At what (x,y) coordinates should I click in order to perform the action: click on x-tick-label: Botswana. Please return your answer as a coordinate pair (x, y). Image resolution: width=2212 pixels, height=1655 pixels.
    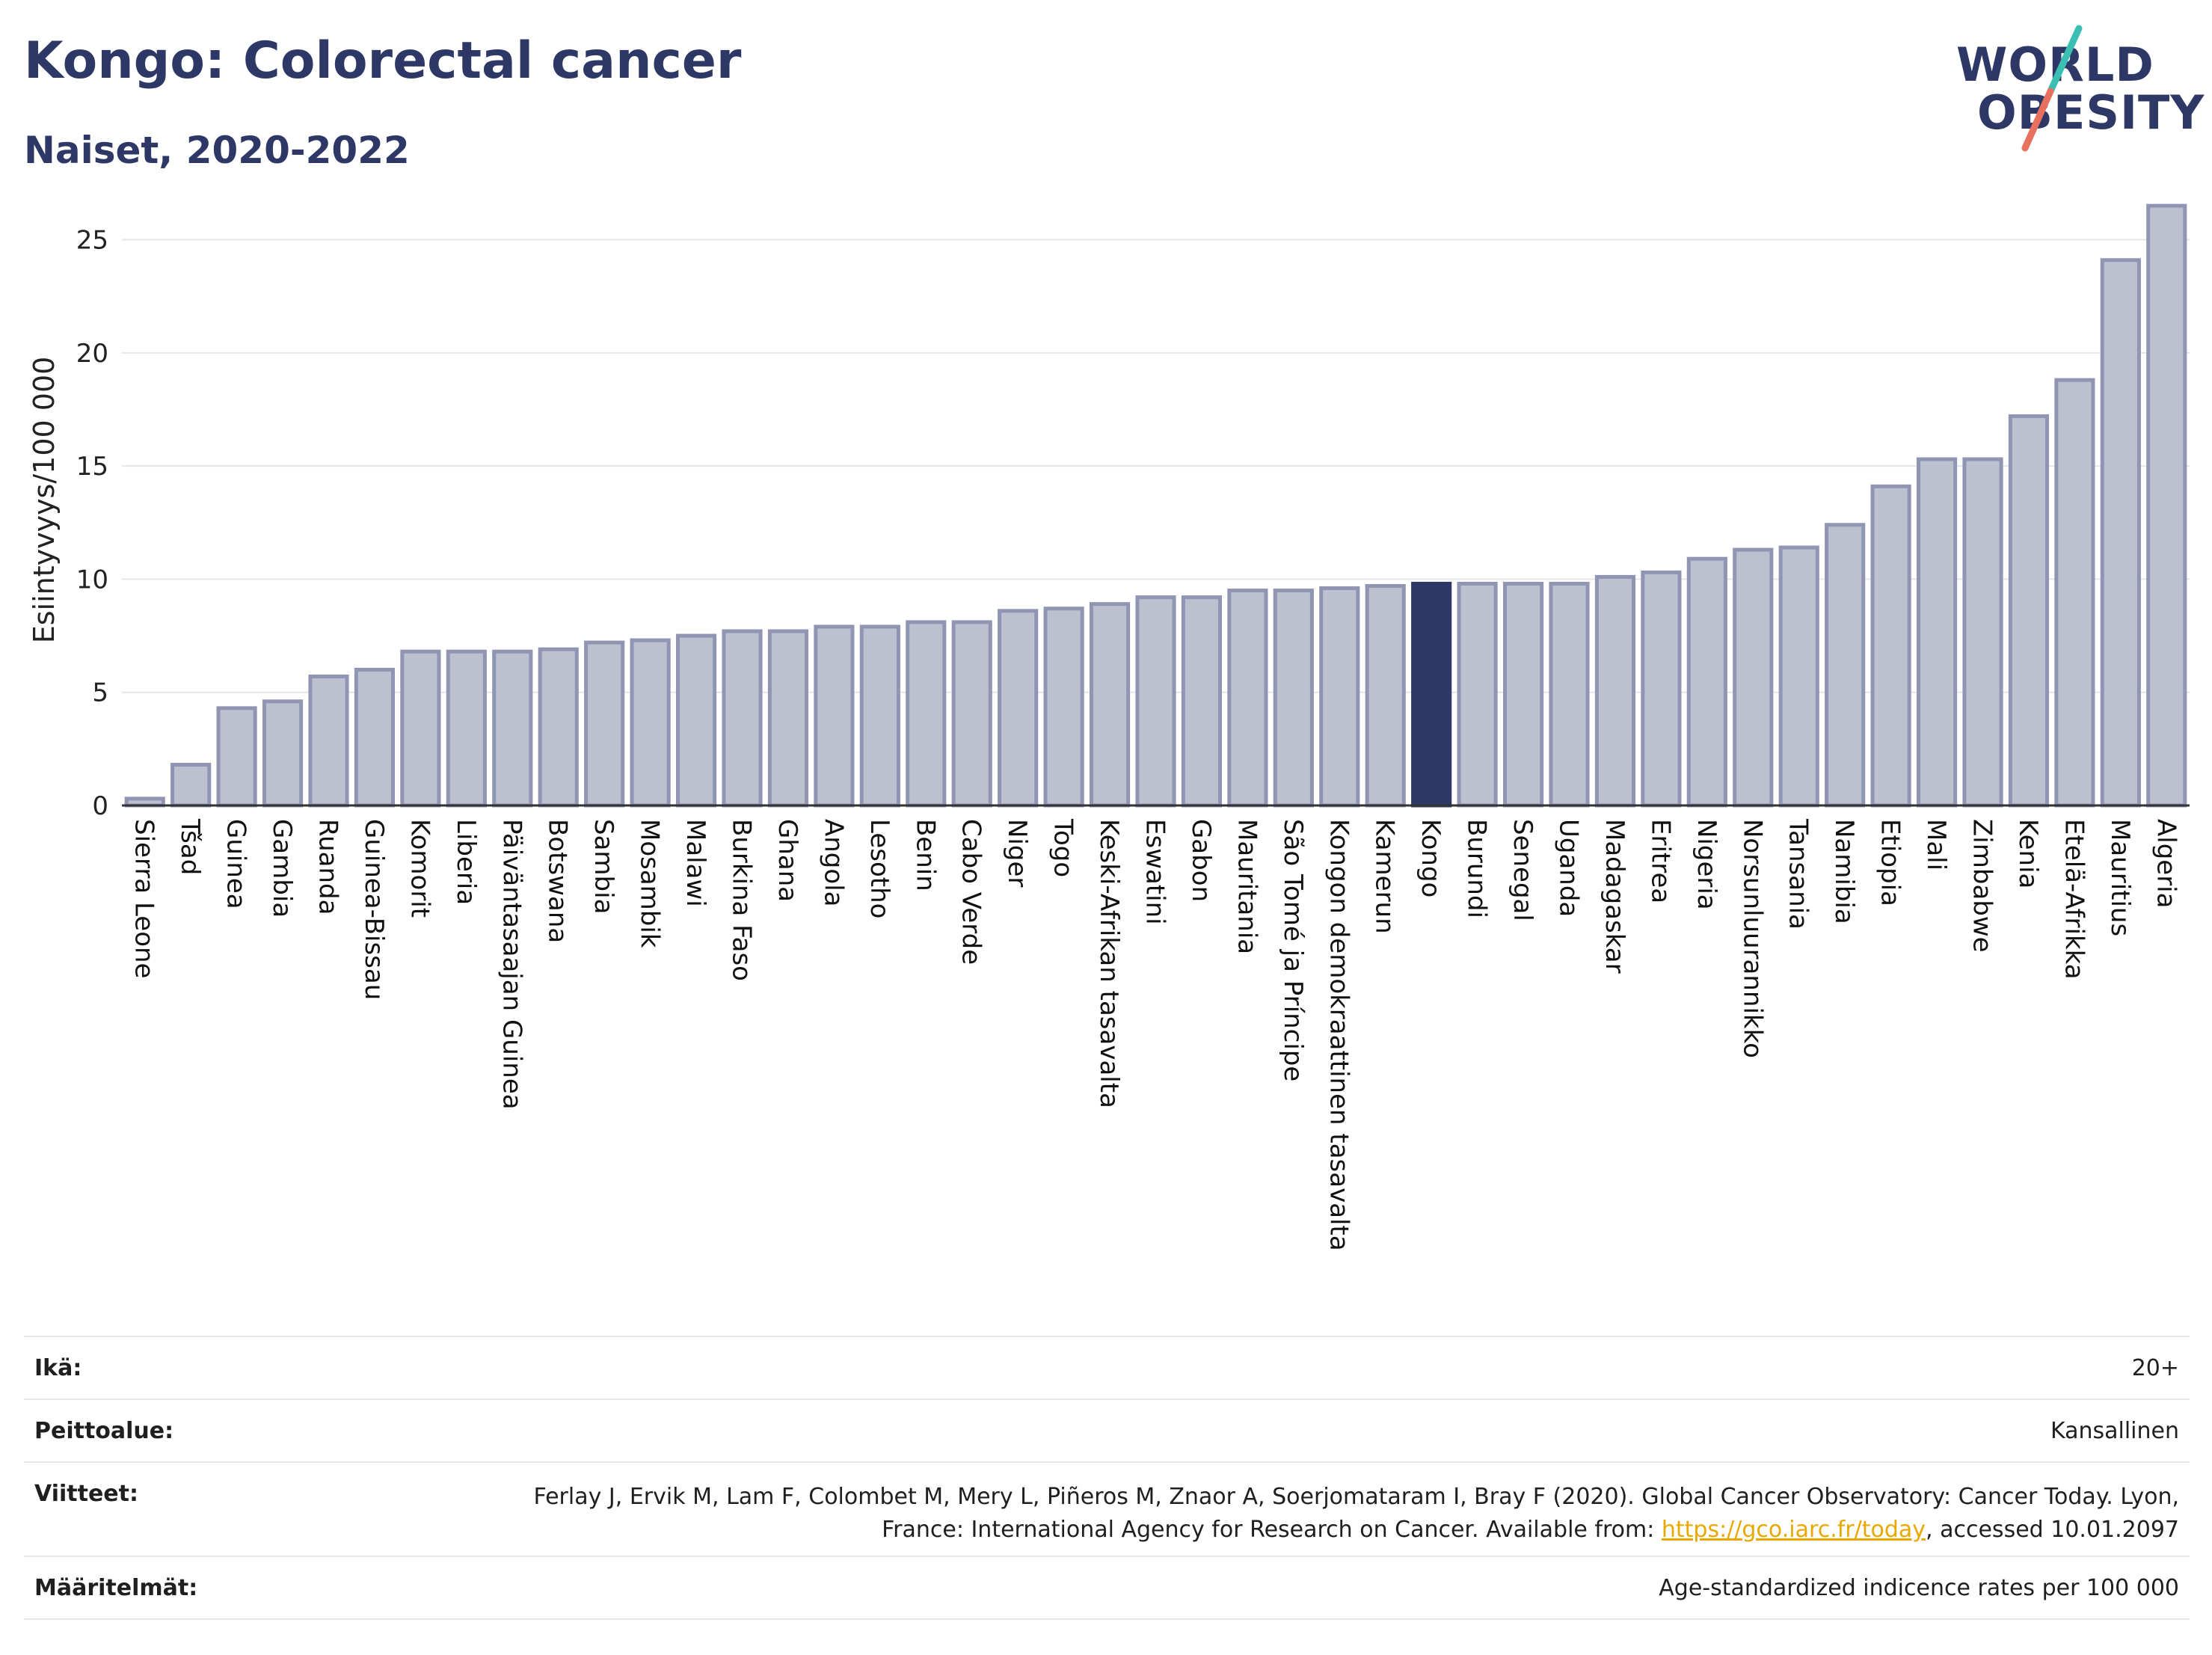
    Looking at the image, I should click on (558, 881).